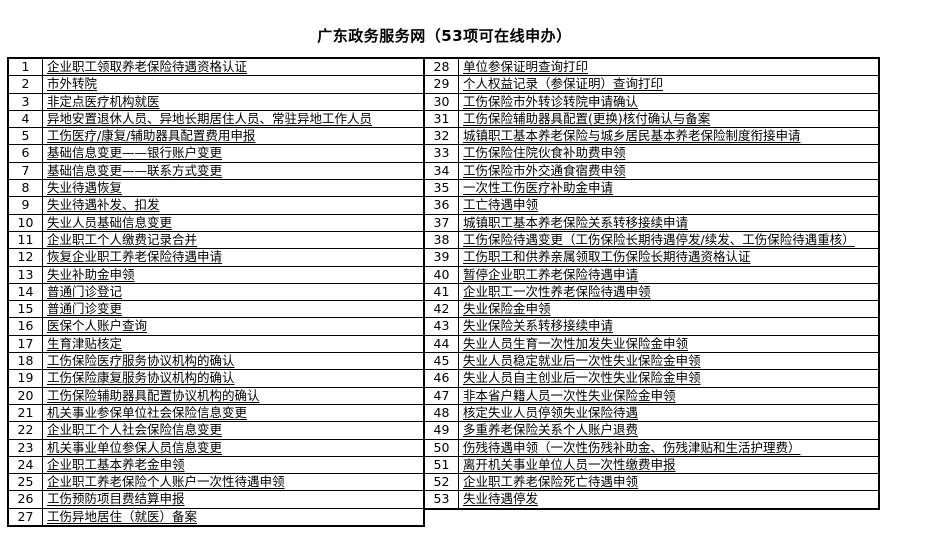 This screenshot has width=927, height=547. What do you see at coordinates (233, 67) in the screenshot?
I see `service-item-link: 企业职工领取养老保险待遇资格认证` at bounding box center [233, 67].